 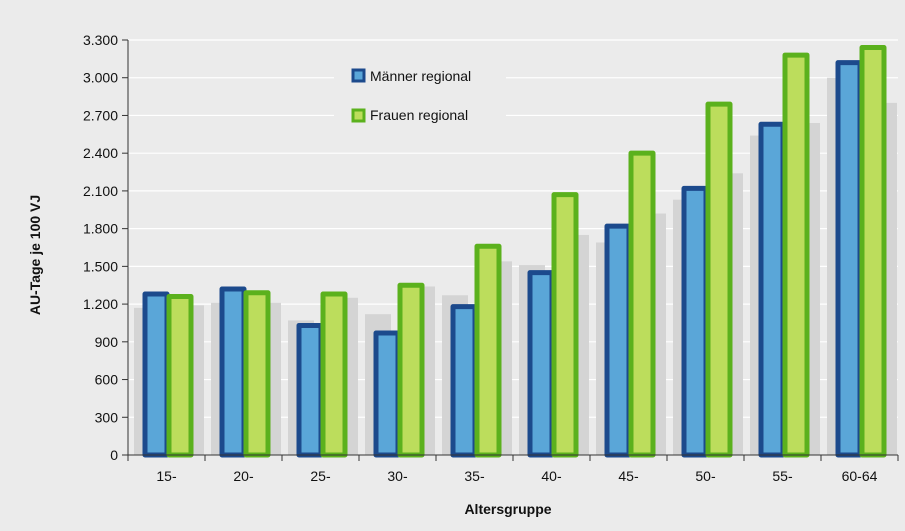 What do you see at coordinates (100, 266) in the screenshot?
I see `y-tick-label: 1.500` at bounding box center [100, 266].